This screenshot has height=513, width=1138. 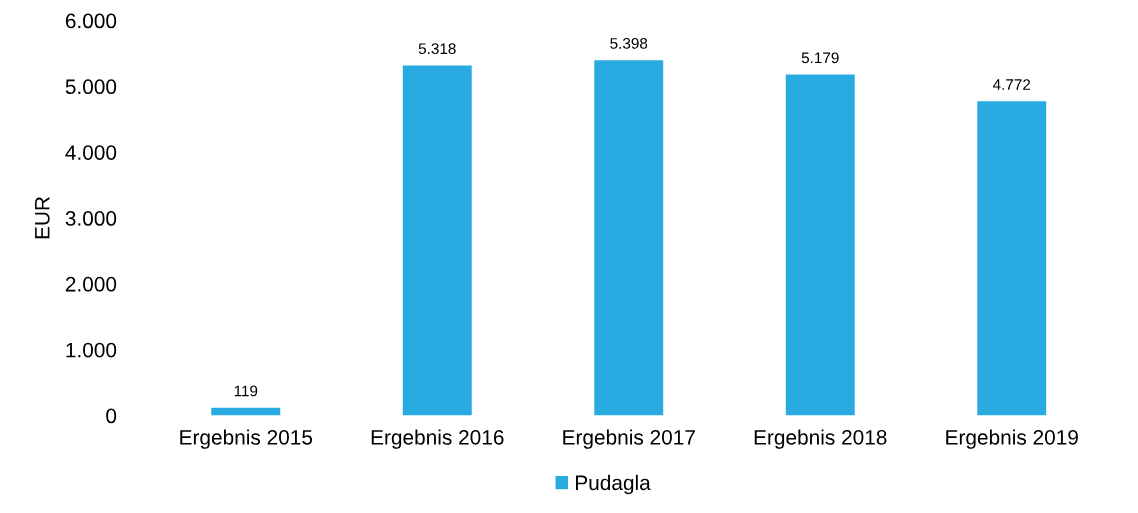 What do you see at coordinates (42, 218) in the screenshot?
I see `y-axis-title: EUR` at bounding box center [42, 218].